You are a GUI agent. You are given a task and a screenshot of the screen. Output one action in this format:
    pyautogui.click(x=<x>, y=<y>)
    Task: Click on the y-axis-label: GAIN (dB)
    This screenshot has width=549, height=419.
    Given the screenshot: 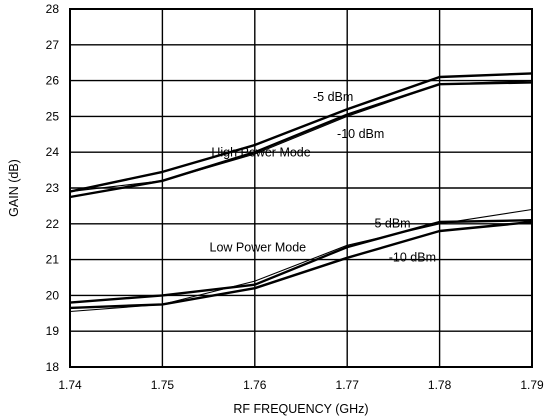 What is the action you would take?
    pyautogui.click(x=14, y=188)
    